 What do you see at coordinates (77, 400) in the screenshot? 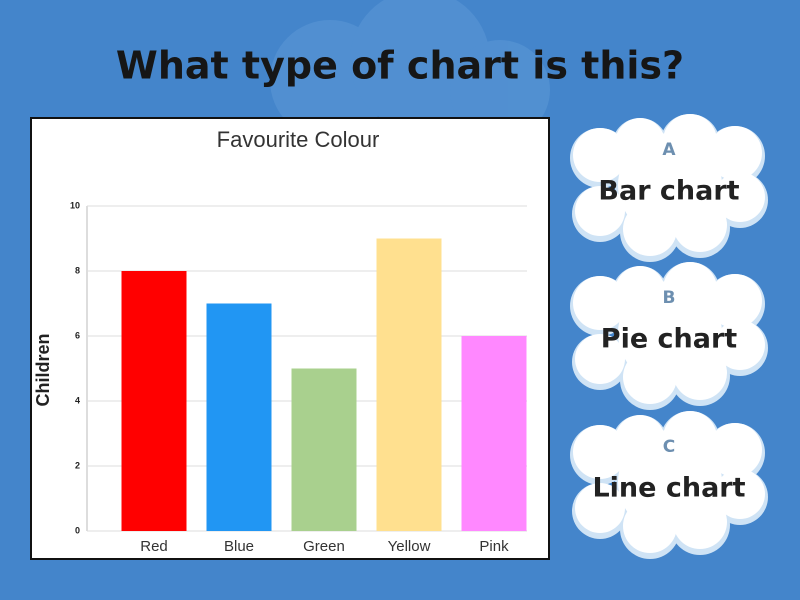
I see `y-tick-label: 4` at bounding box center [77, 400].